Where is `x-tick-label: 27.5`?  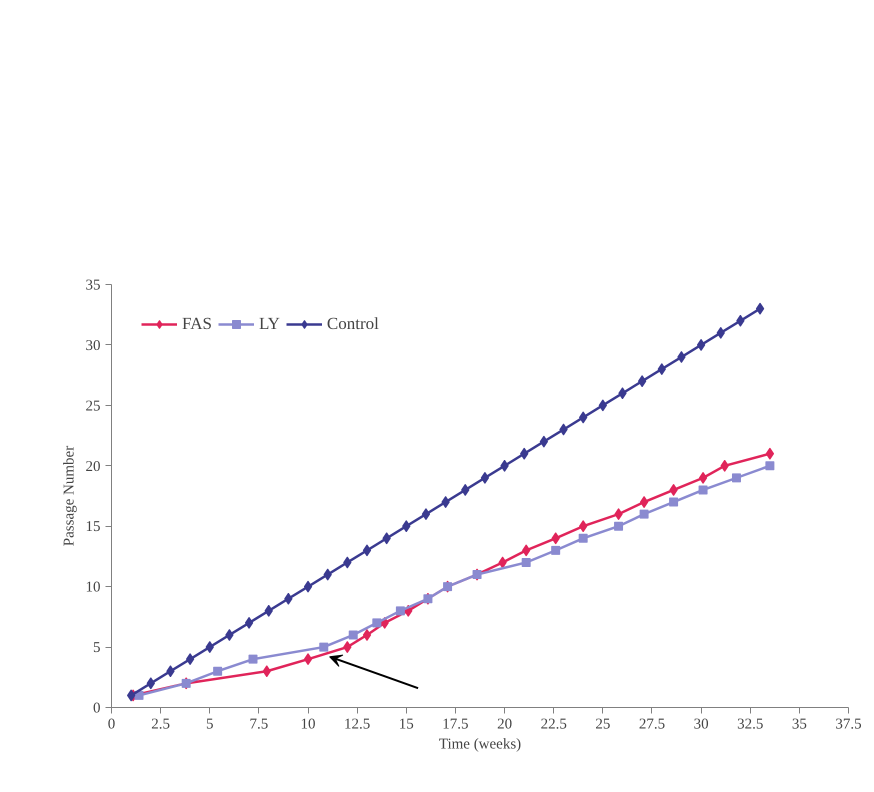 x-tick-label: 27.5 is located at coordinates (652, 724).